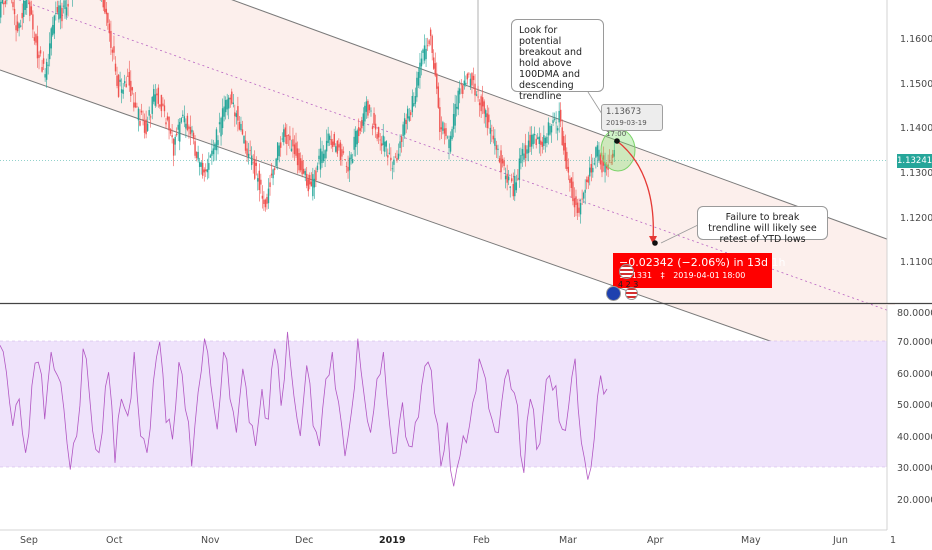  I want to click on measure-change: −0.02342 (−2.06%) in 13d 1h, so click(702, 262).